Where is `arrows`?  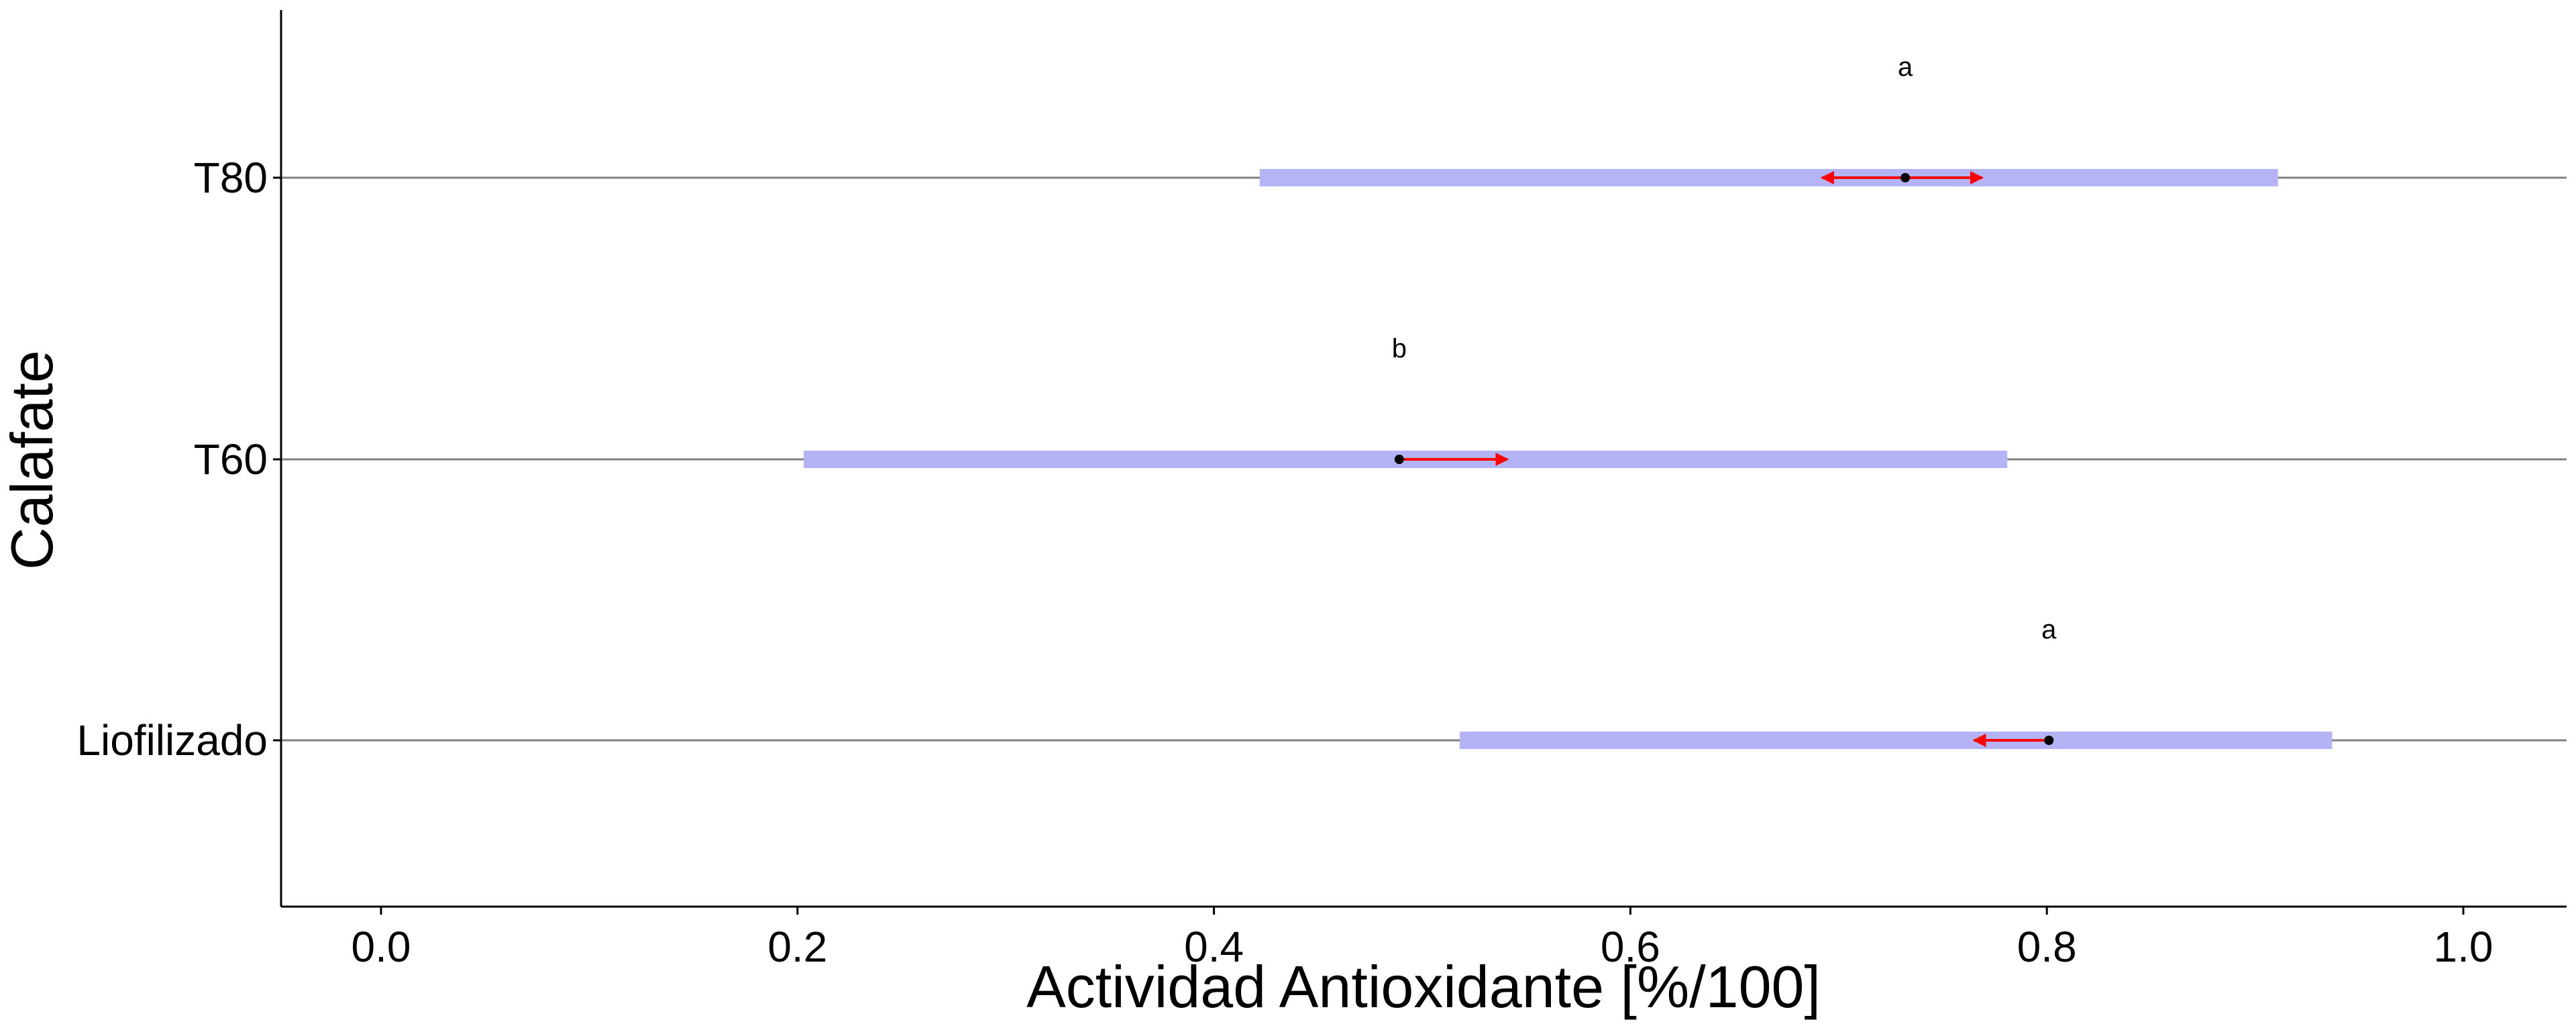
arrows is located at coordinates (1724, 459).